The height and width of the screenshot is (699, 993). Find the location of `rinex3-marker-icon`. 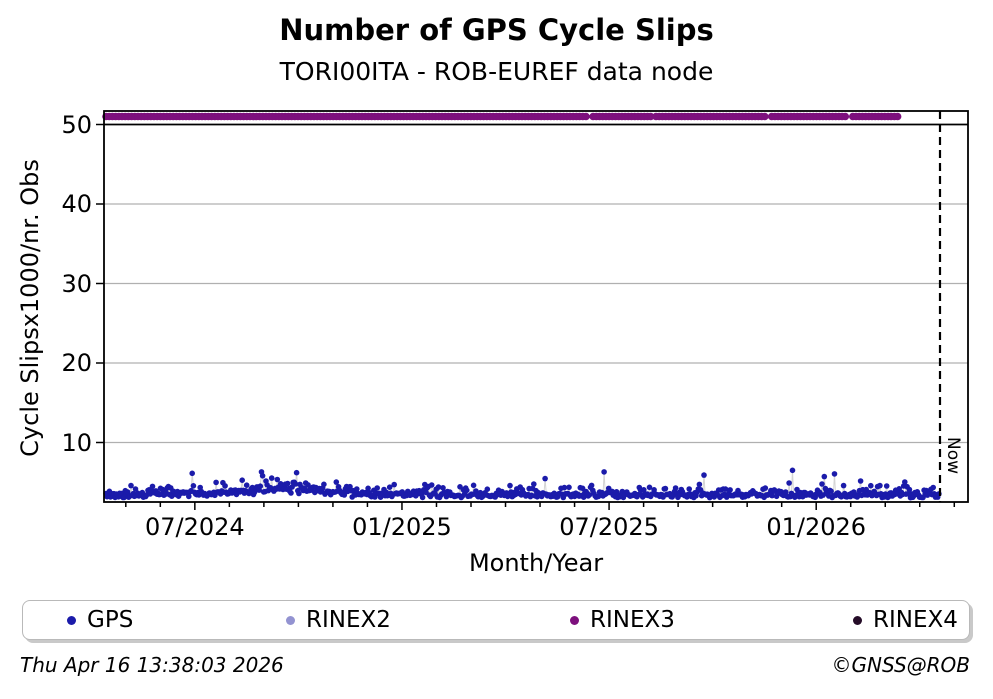

rinex3-marker-icon is located at coordinates (574, 620).